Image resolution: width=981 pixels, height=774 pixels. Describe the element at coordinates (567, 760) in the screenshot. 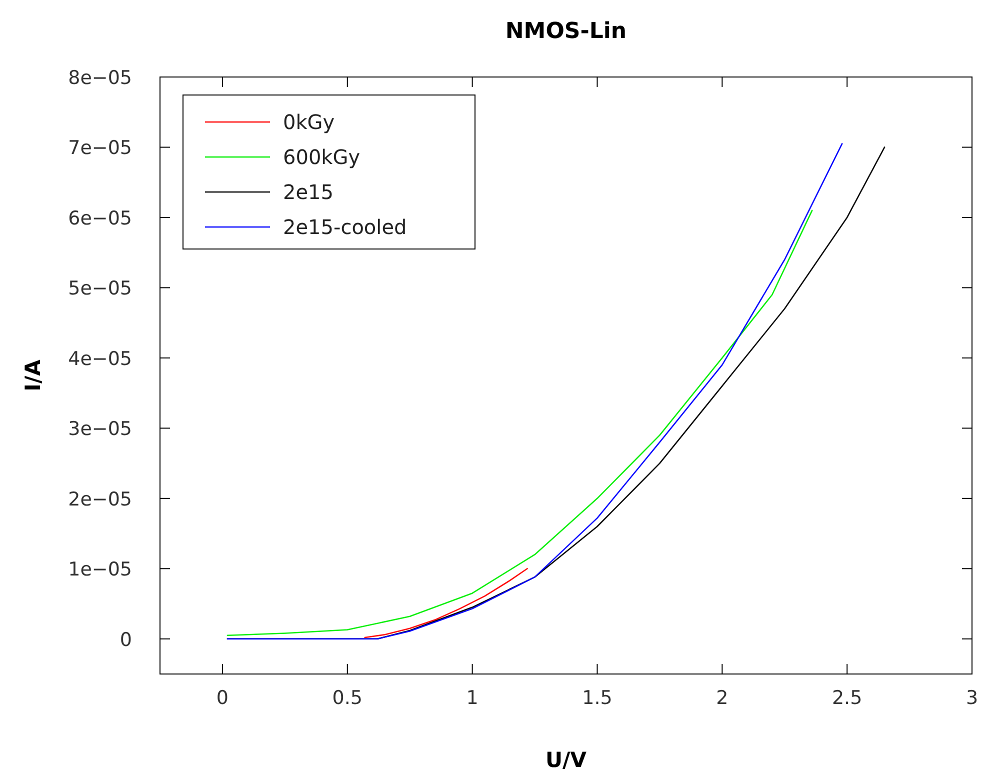

I see `x-axis-title: U/V` at that location.